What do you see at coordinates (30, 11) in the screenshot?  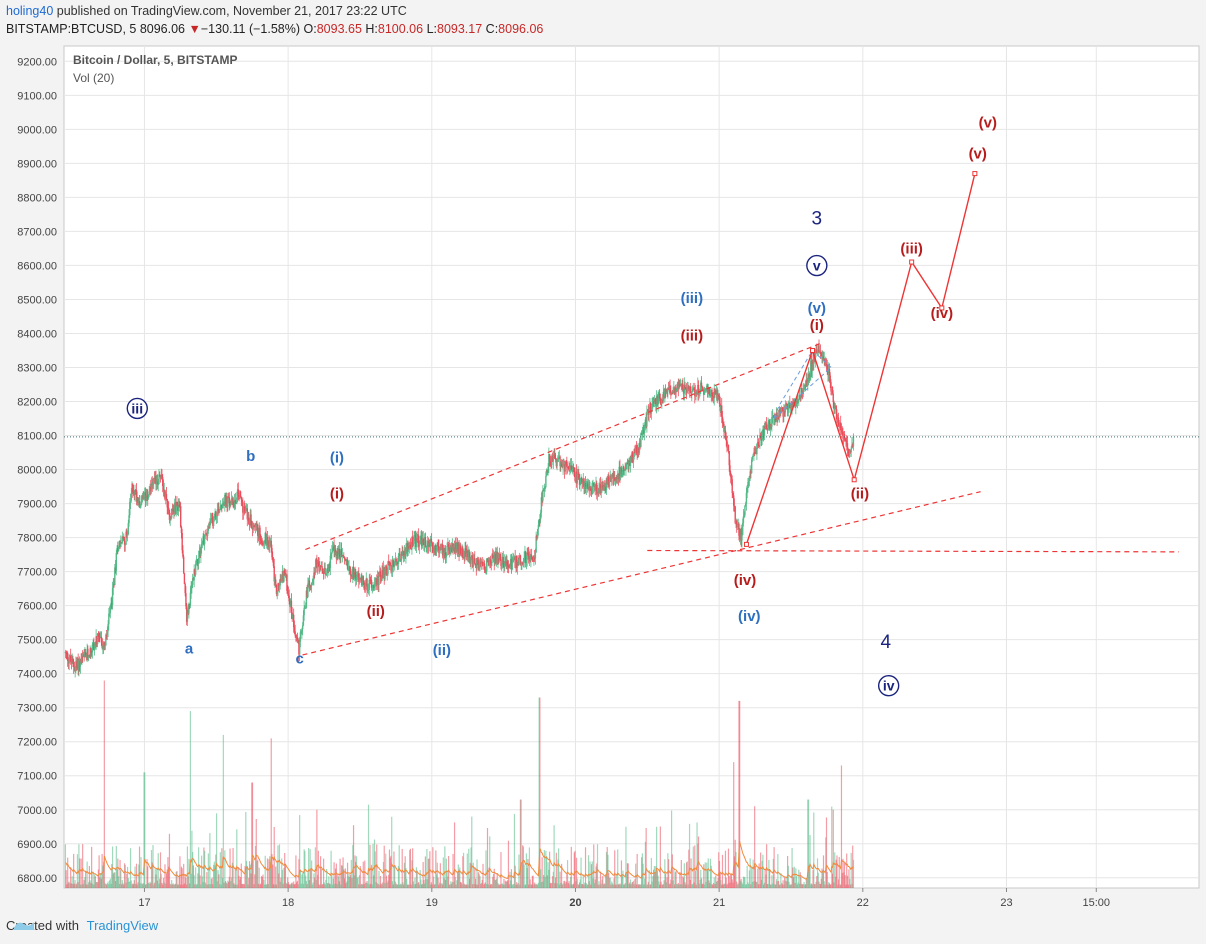 I see `author-link: holing40` at bounding box center [30, 11].